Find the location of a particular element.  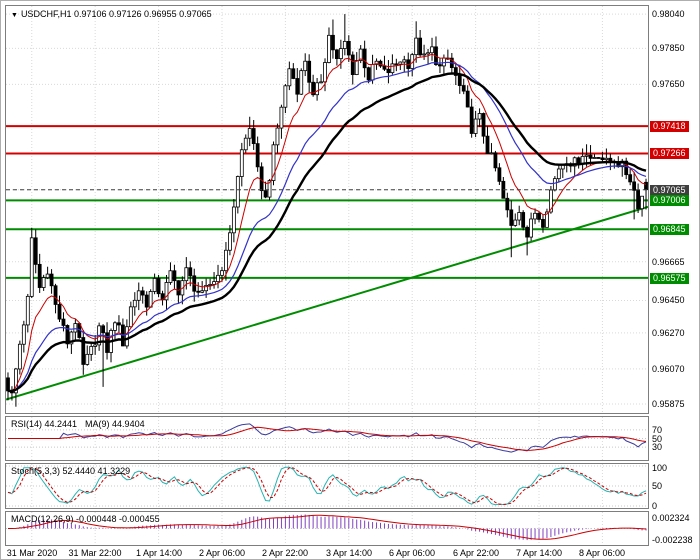

time-axis-label: 2 Apr 22:00 is located at coordinates (285, 553).